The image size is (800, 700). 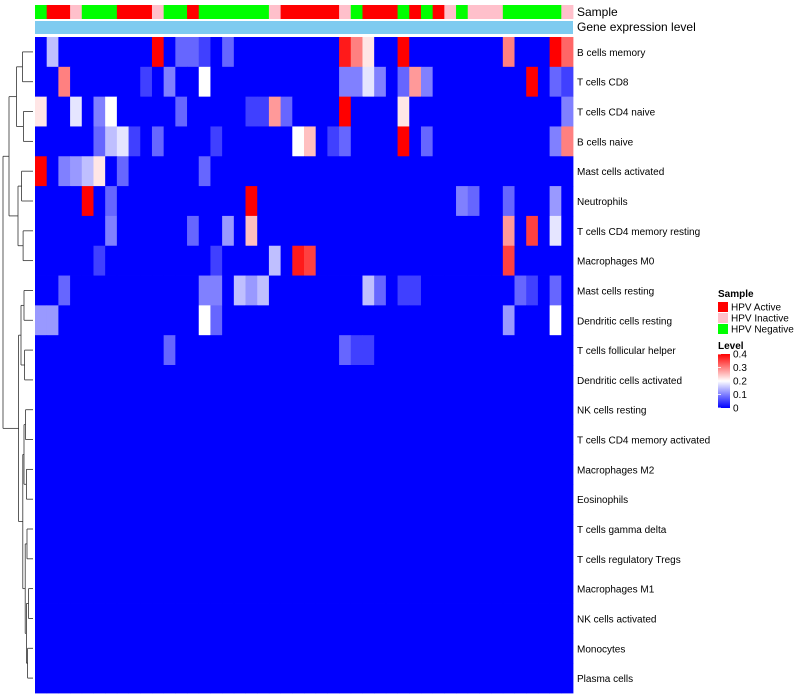 What do you see at coordinates (643, 441) in the screenshot?
I see `row-label: T cells CD4 memory activated` at bounding box center [643, 441].